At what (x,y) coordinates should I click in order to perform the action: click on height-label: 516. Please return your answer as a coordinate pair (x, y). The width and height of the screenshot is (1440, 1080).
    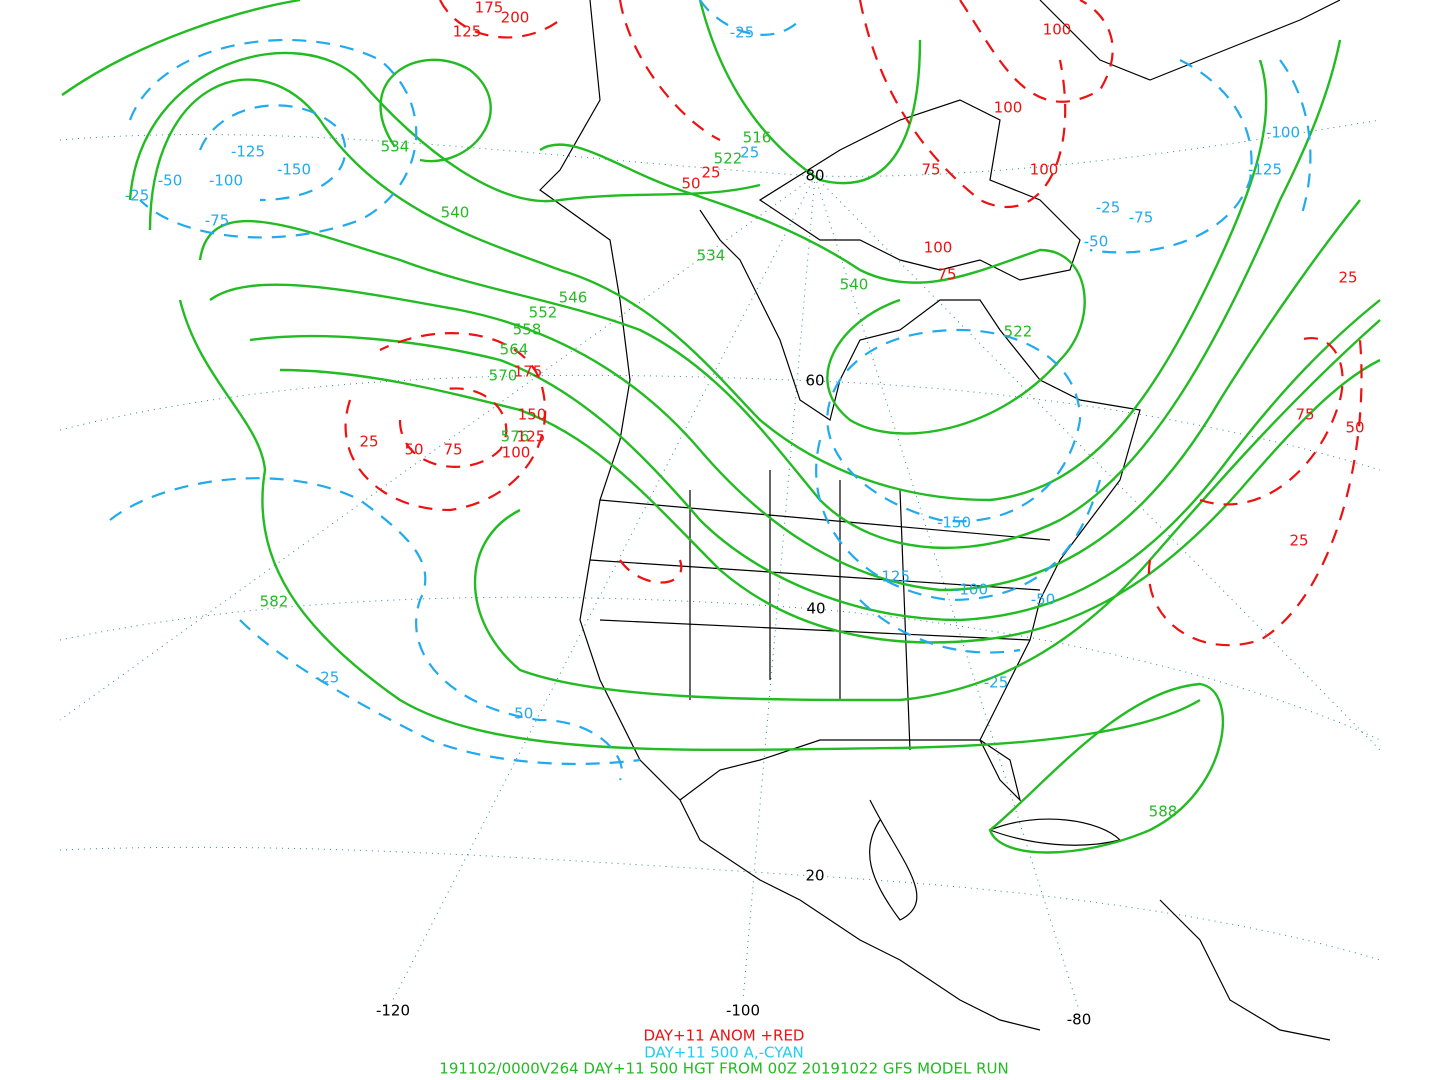
    Looking at the image, I should click on (757, 138).